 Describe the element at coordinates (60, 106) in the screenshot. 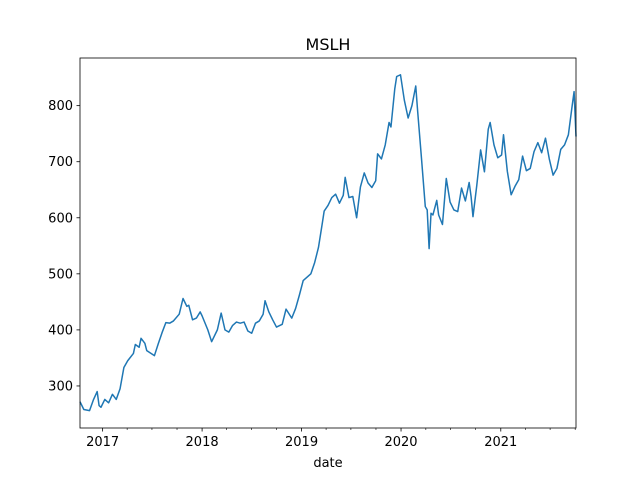

I see `y-tick-label-800: 800` at that location.